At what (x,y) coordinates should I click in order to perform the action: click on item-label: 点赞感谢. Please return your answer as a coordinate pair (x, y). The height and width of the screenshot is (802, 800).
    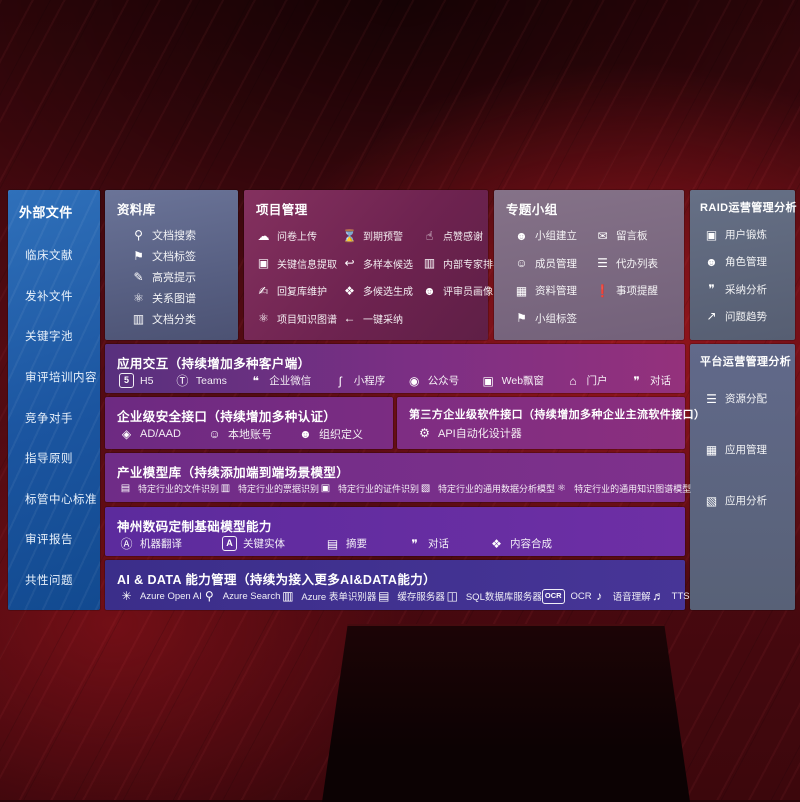
    Looking at the image, I should click on (463, 238).